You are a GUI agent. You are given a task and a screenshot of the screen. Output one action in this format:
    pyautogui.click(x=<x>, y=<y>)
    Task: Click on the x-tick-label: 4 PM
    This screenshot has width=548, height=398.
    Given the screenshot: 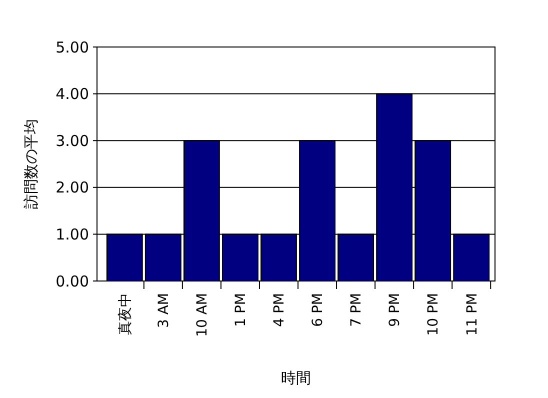 What is the action you would take?
    pyautogui.click(x=280, y=310)
    